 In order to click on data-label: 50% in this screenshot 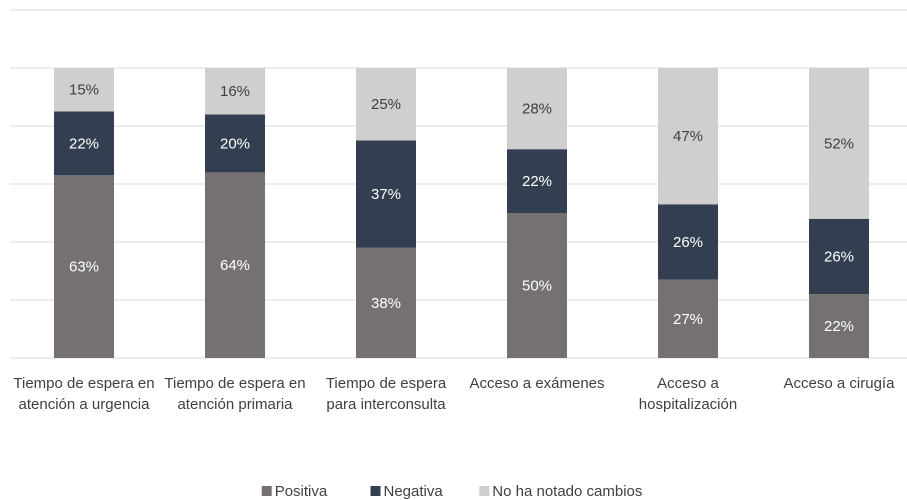, I will do `click(537, 285)`.